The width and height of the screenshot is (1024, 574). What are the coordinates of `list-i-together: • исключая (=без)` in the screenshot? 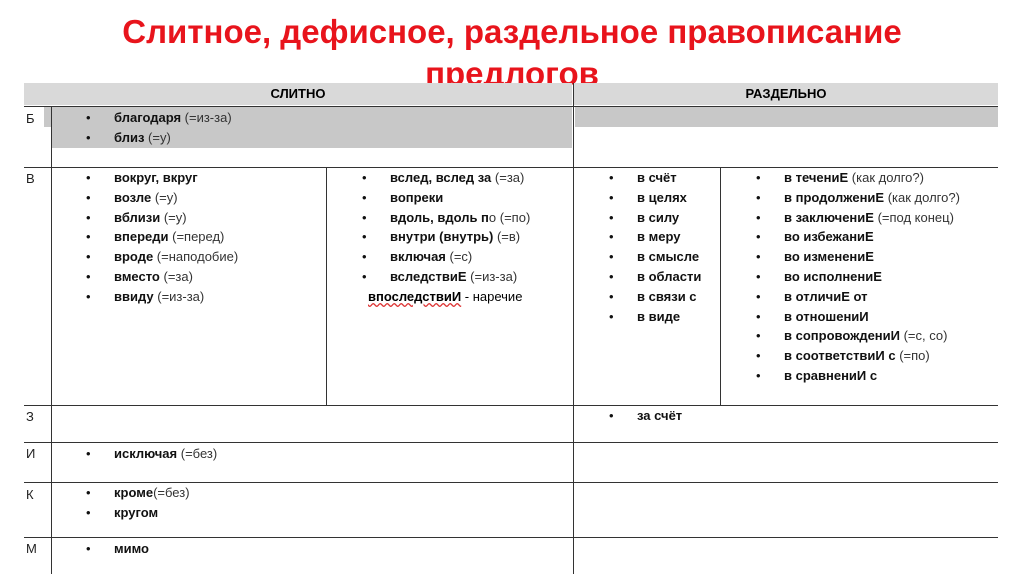 It's located at (151, 454).